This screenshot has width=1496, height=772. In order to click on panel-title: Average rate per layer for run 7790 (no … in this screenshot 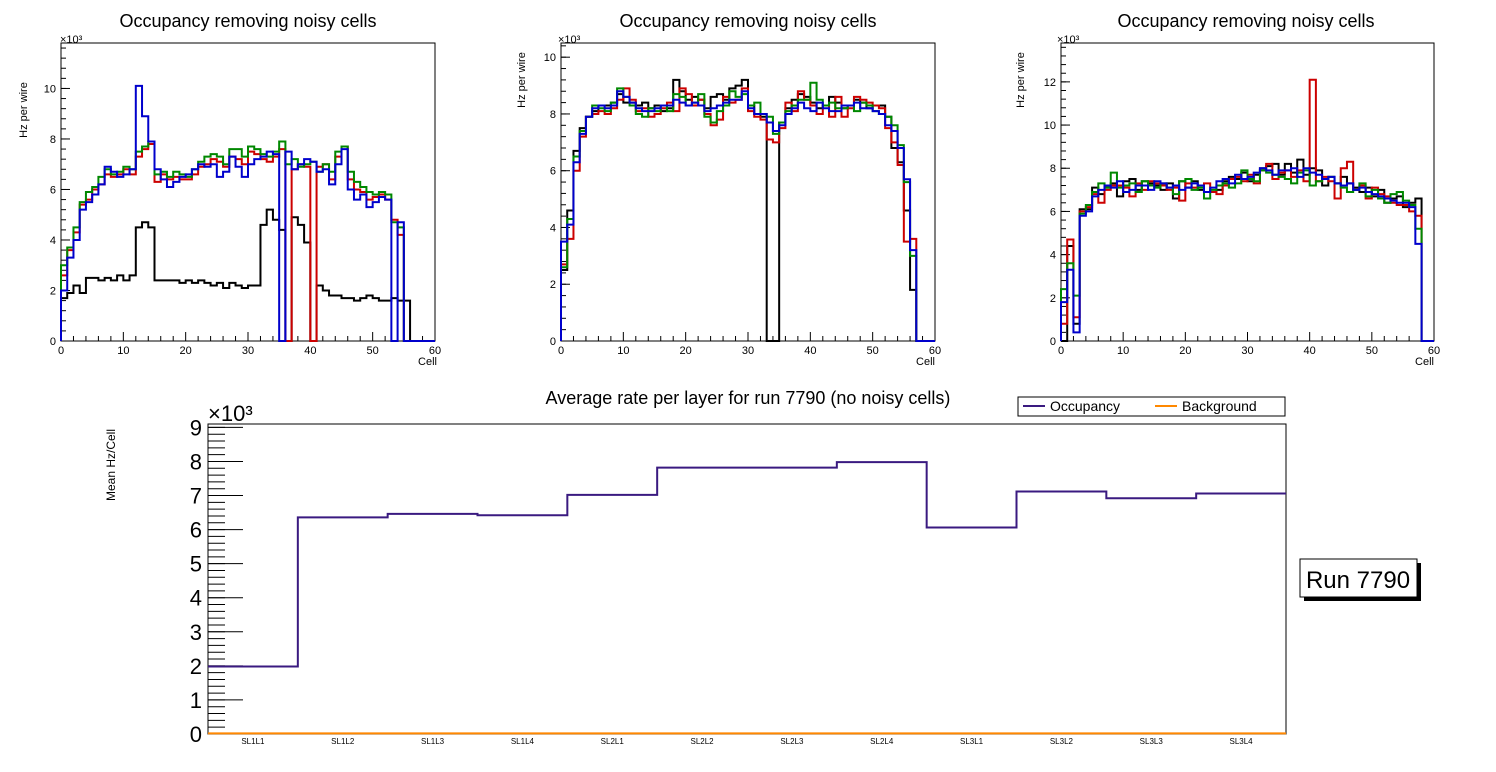, I will do `click(748, 398)`.